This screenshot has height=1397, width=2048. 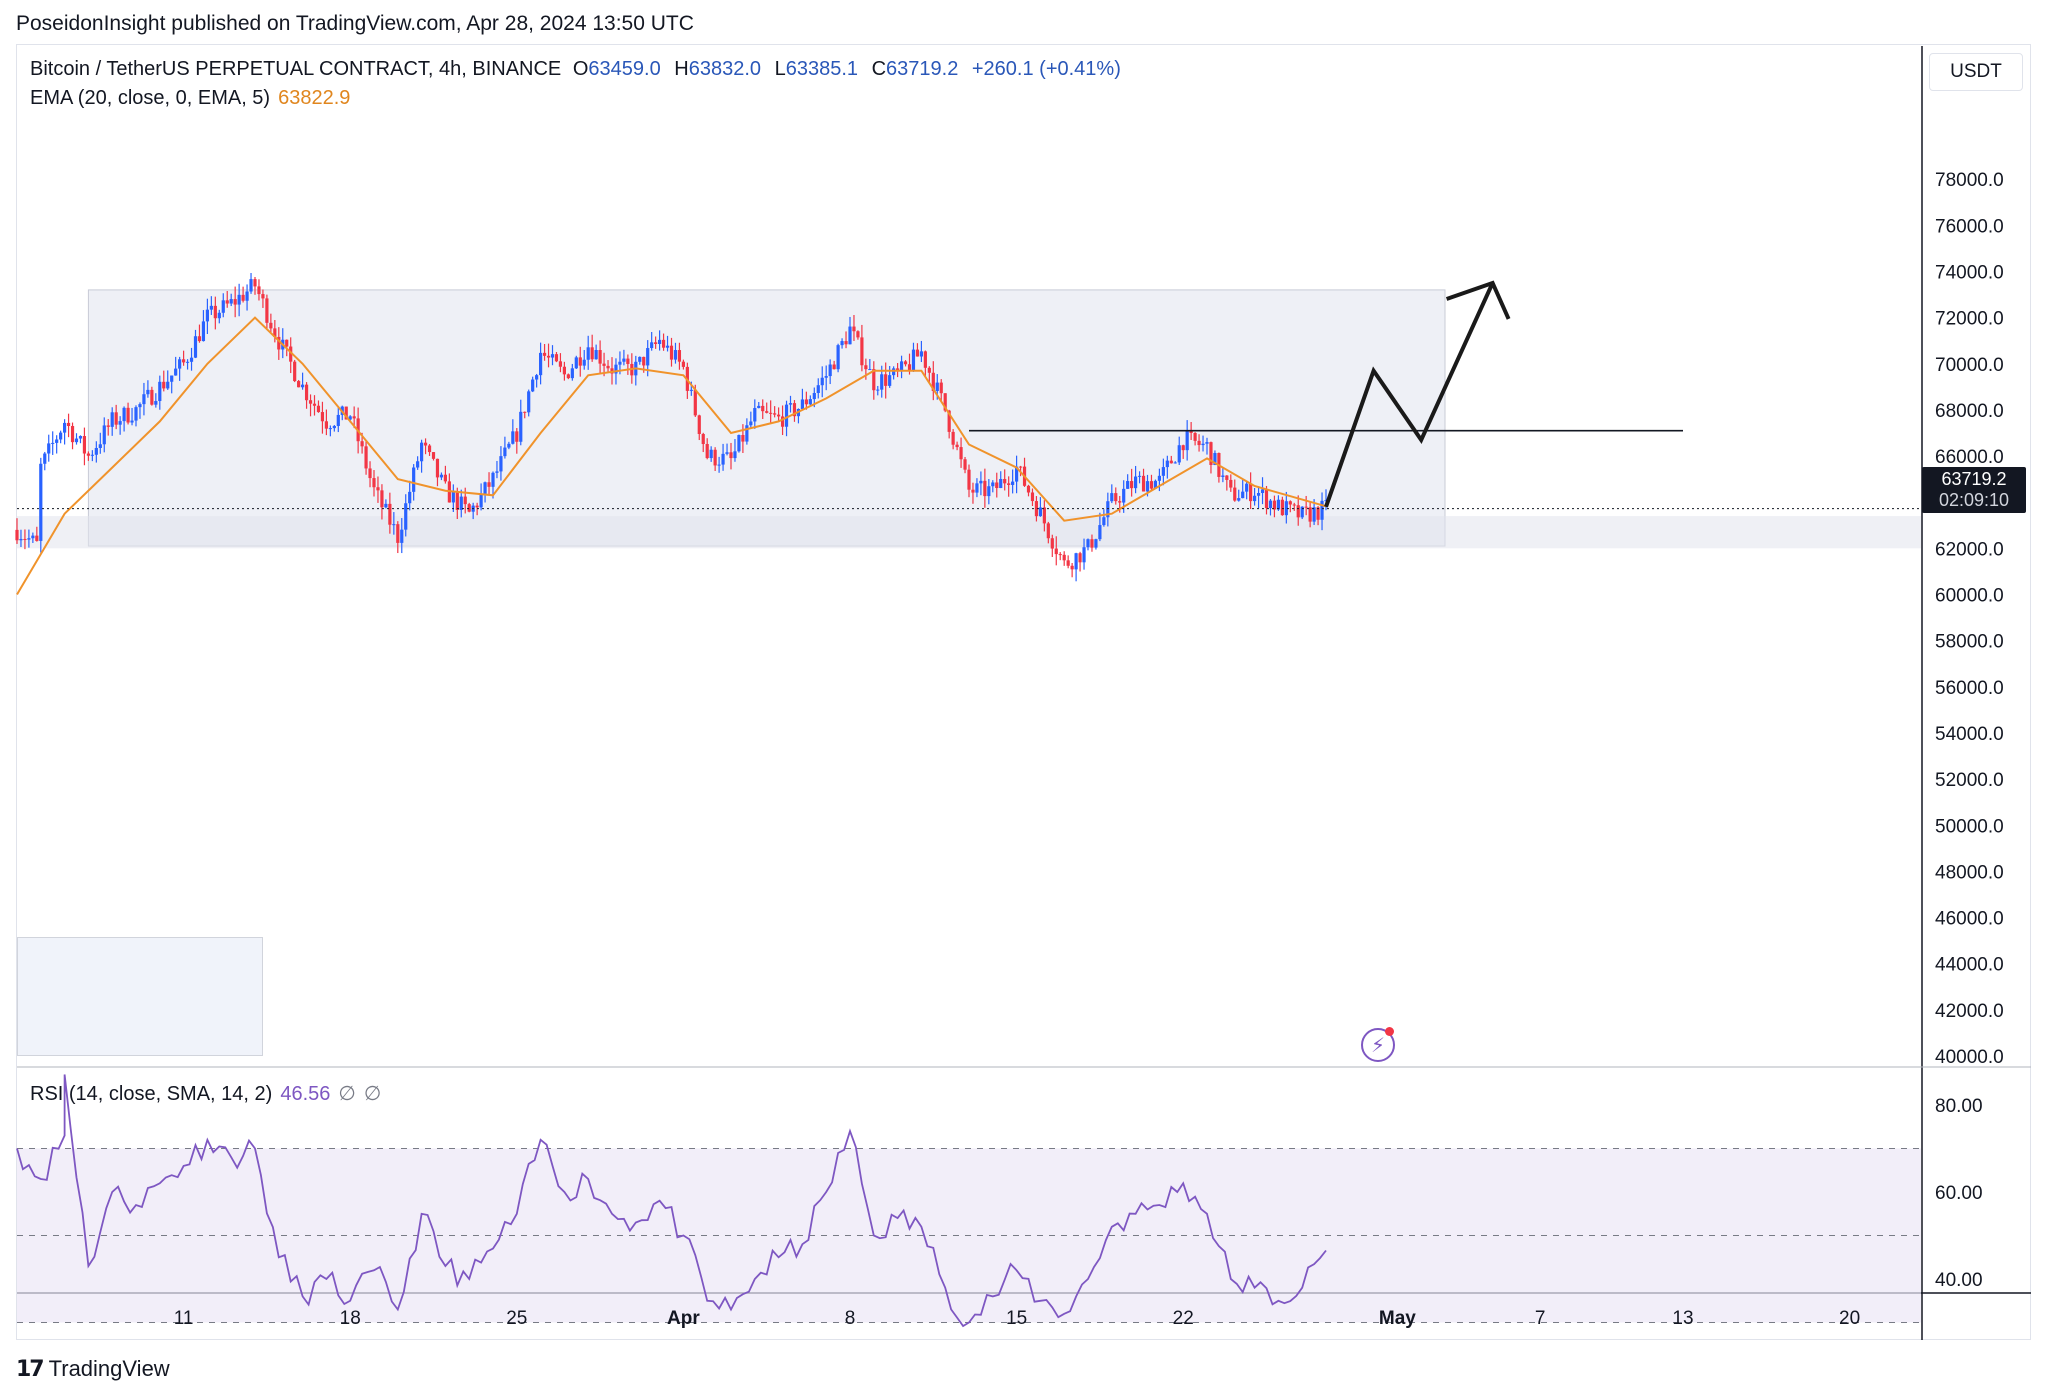 I want to click on rsi-legend: RSI (14, close, SMA, 14, 2) 46.56 ∅ ∅, so click(x=205, y=1093).